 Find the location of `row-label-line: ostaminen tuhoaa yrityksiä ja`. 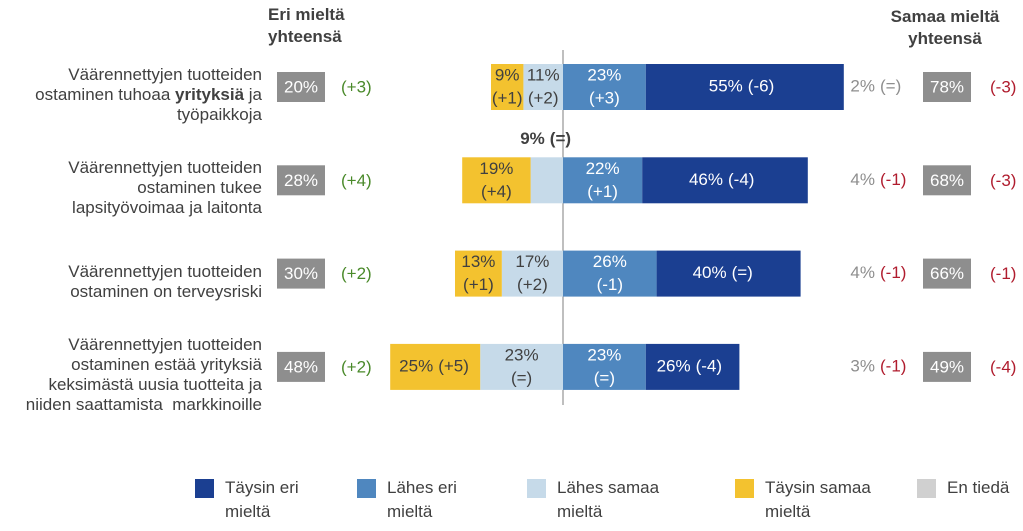

row-label-line: ostaminen tuhoaa yrityksiä ja is located at coordinates (131, 95).